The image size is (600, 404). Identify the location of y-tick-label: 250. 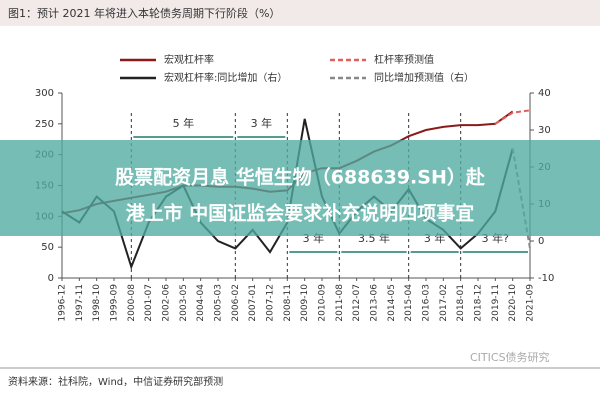
(44, 124).